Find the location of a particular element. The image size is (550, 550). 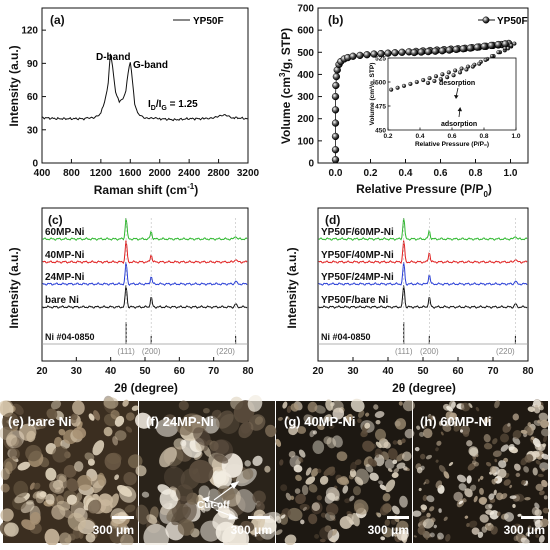

panel-c-xtick-label: 20 is located at coordinates (42, 371).